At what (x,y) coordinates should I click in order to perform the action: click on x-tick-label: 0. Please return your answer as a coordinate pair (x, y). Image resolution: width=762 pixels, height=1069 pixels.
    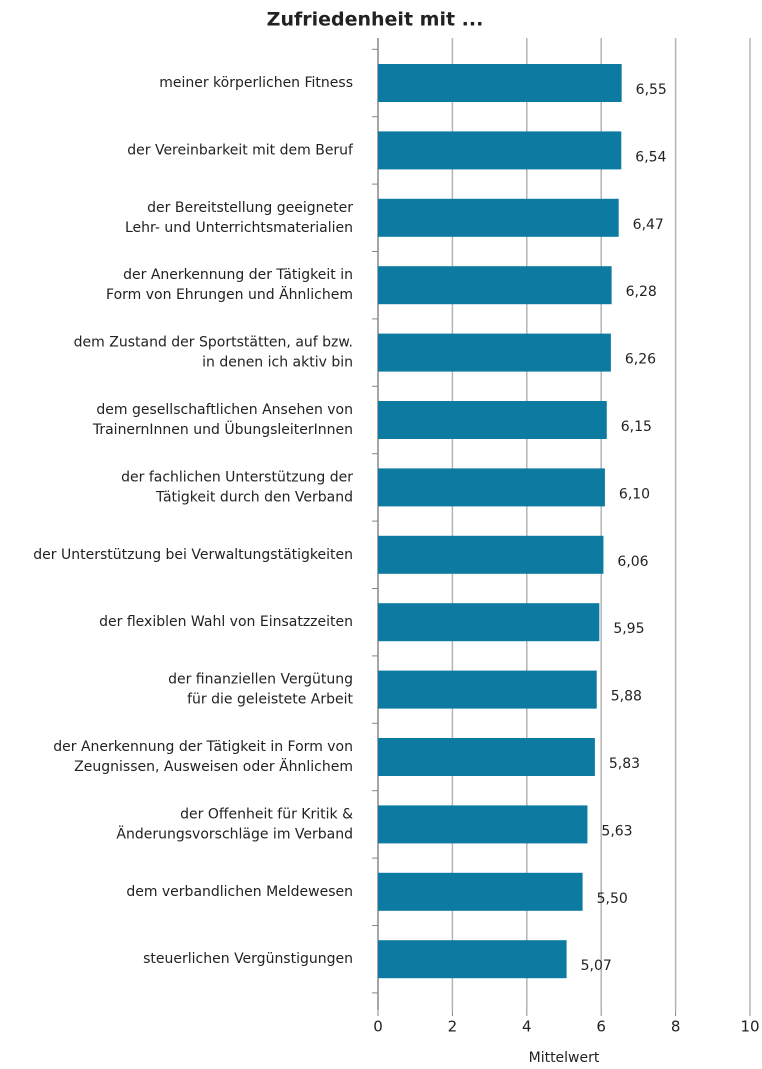
    Looking at the image, I should click on (378, 1027).